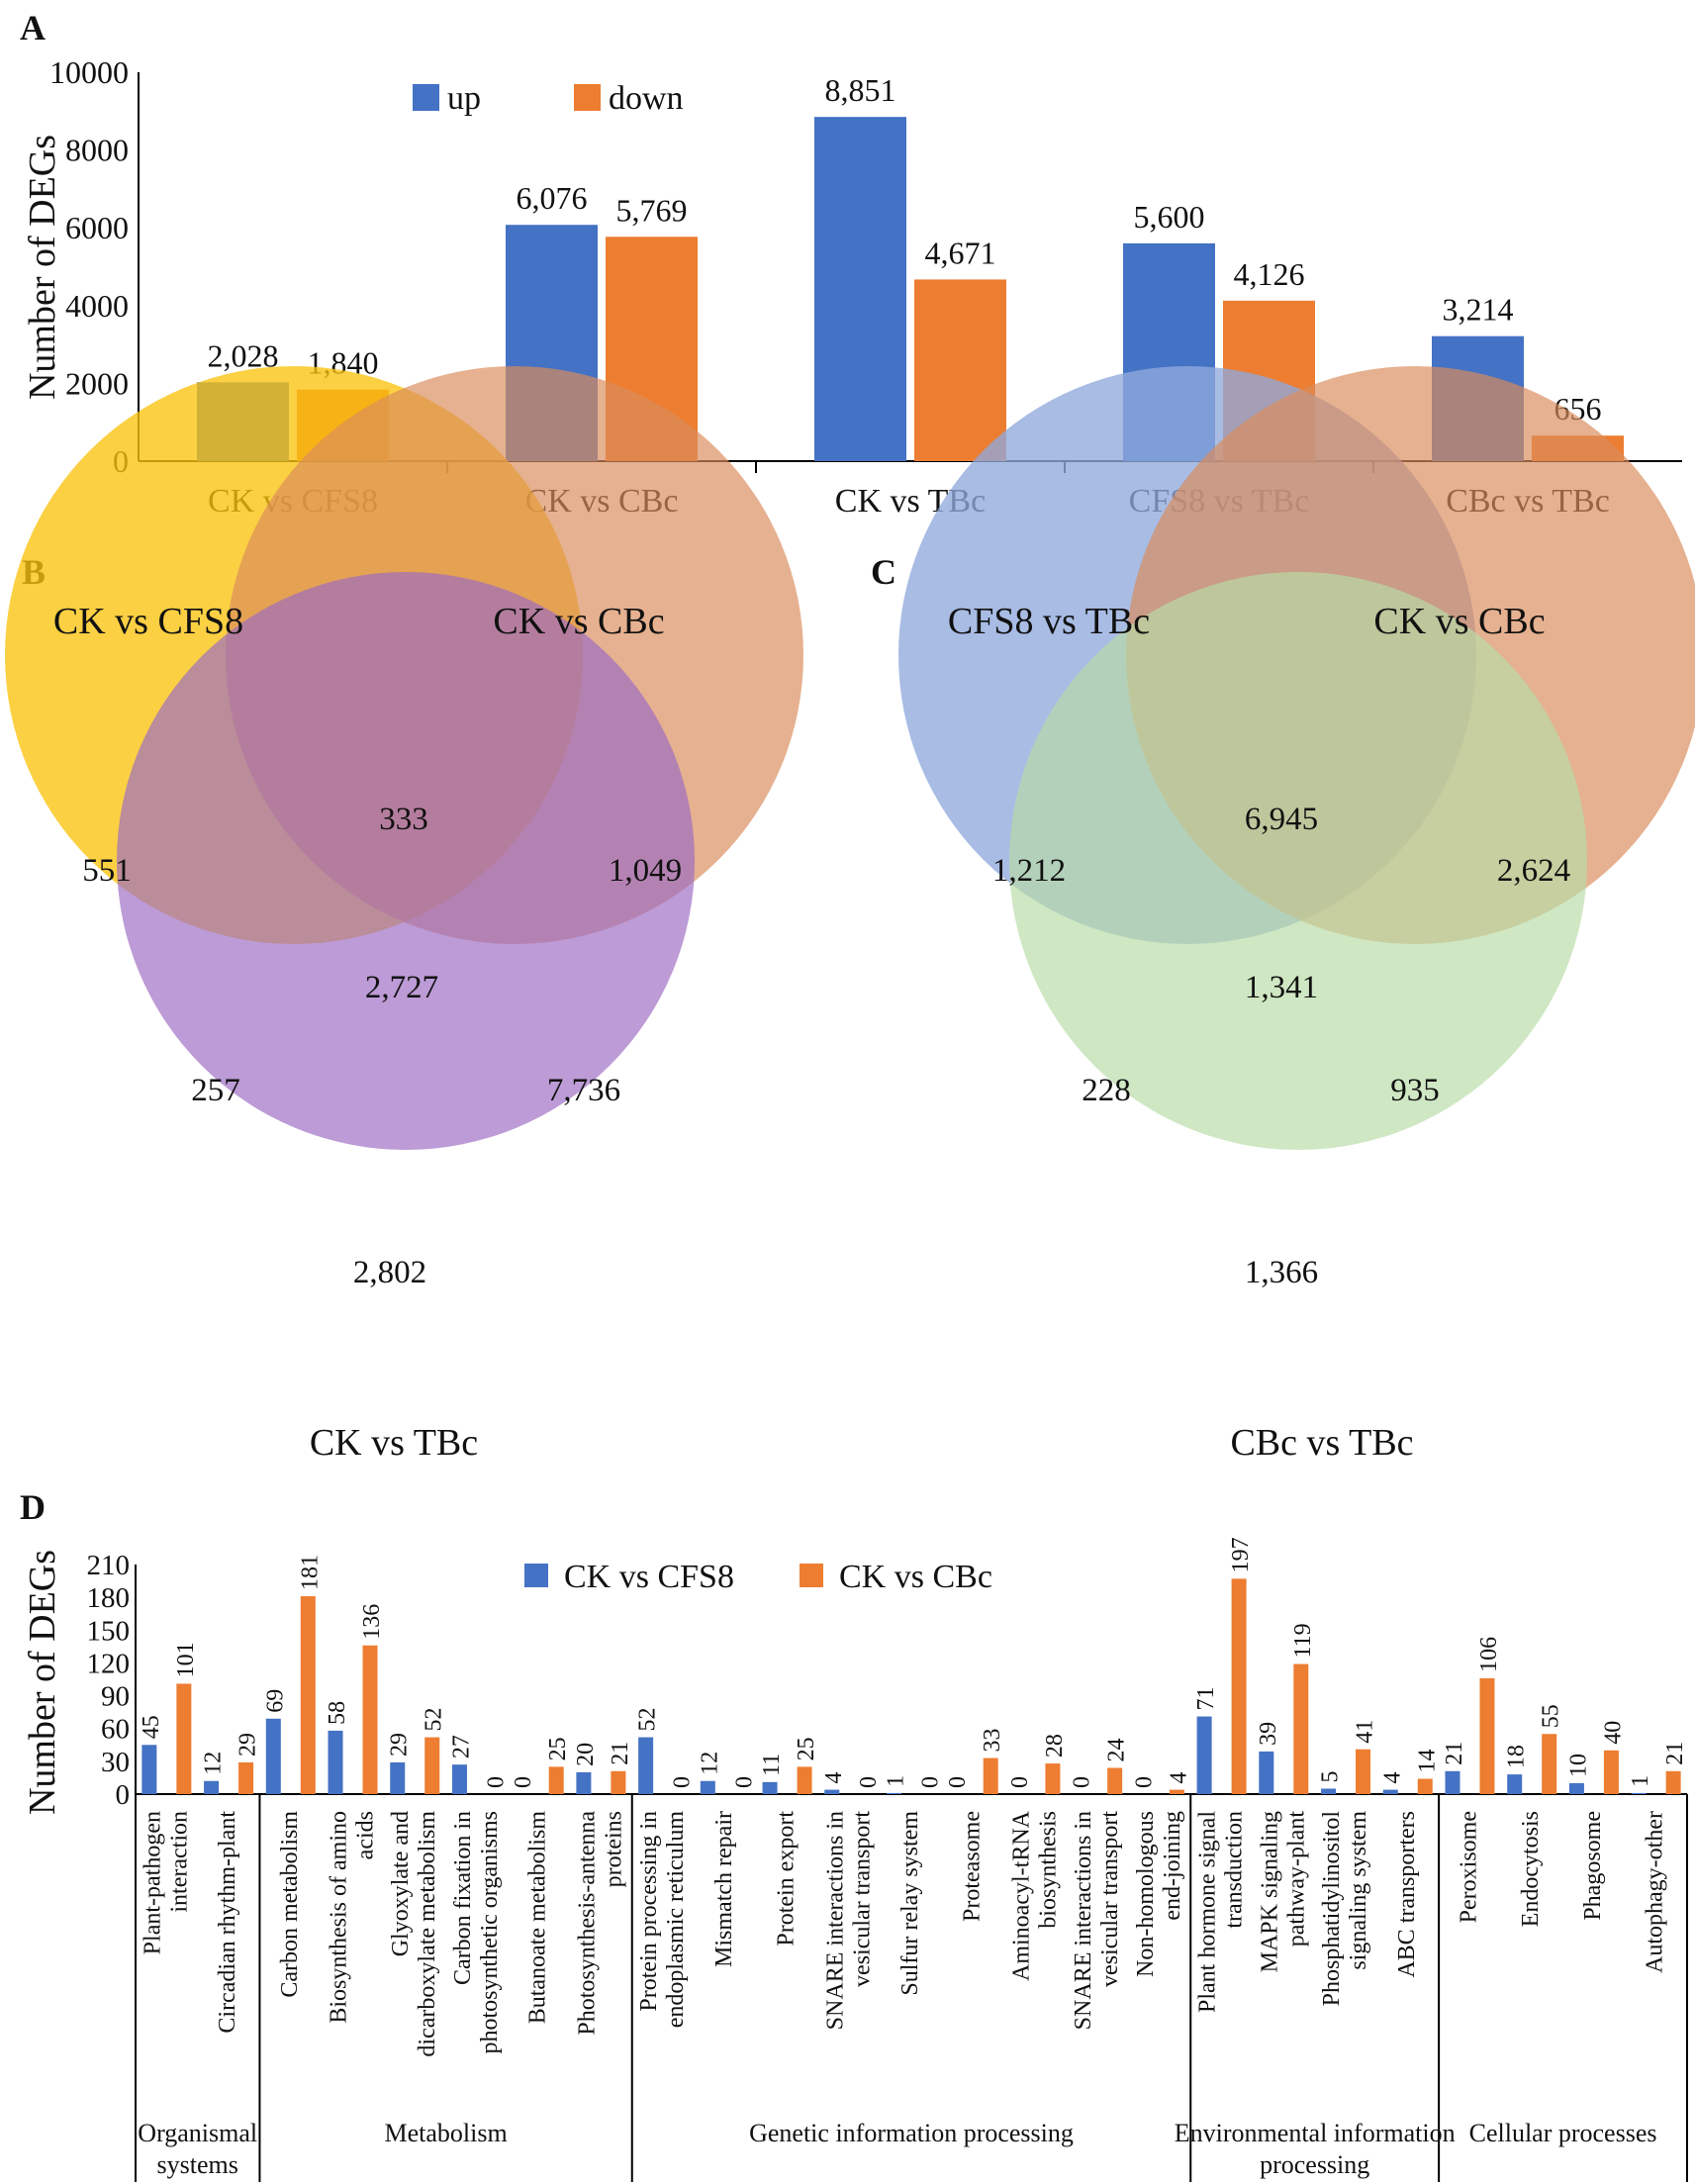 The height and width of the screenshot is (2184, 1695). Describe the element at coordinates (151, 1727) in the screenshot. I see `bar-value-label: 45` at that location.